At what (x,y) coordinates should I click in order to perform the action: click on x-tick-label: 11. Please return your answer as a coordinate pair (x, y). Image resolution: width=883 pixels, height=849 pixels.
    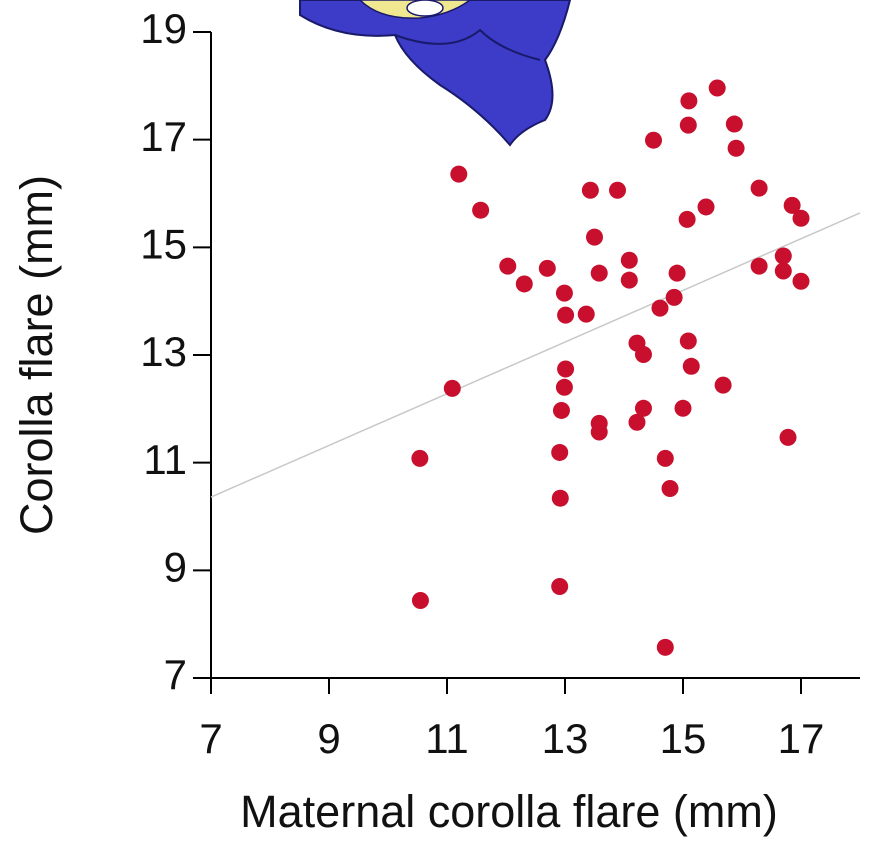
    Looking at the image, I should click on (447, 738).